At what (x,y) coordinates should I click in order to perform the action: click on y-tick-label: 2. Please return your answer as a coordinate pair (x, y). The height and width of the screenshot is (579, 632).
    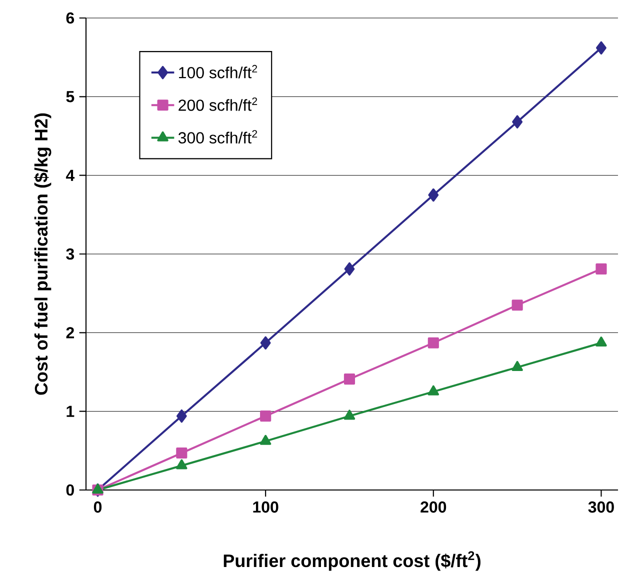
    Looking at the image, I should click on (70, 332).